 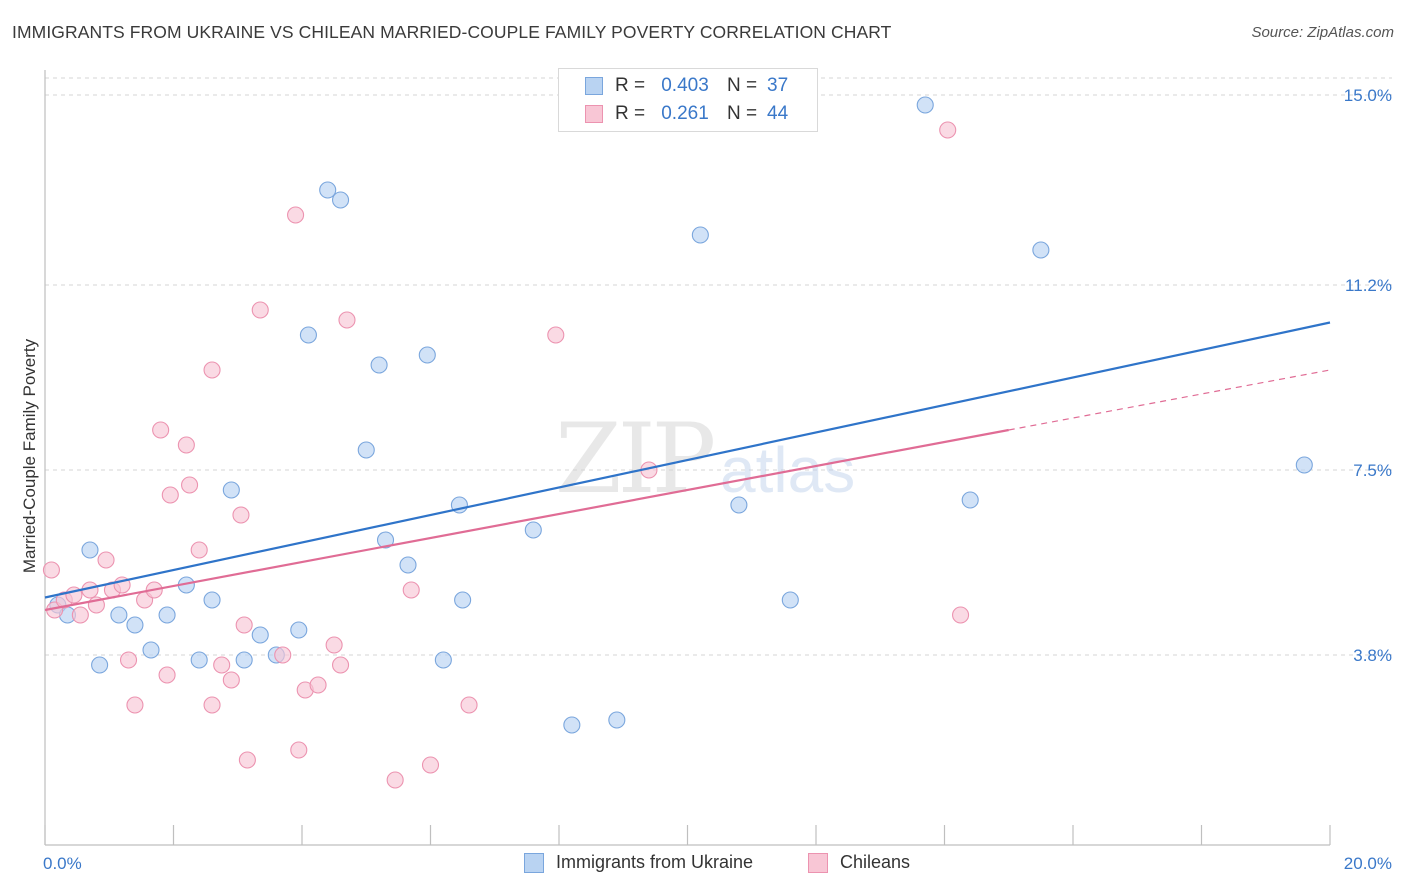 I want to click on legend-r-value: 0.261, so click(x=685, y=113).